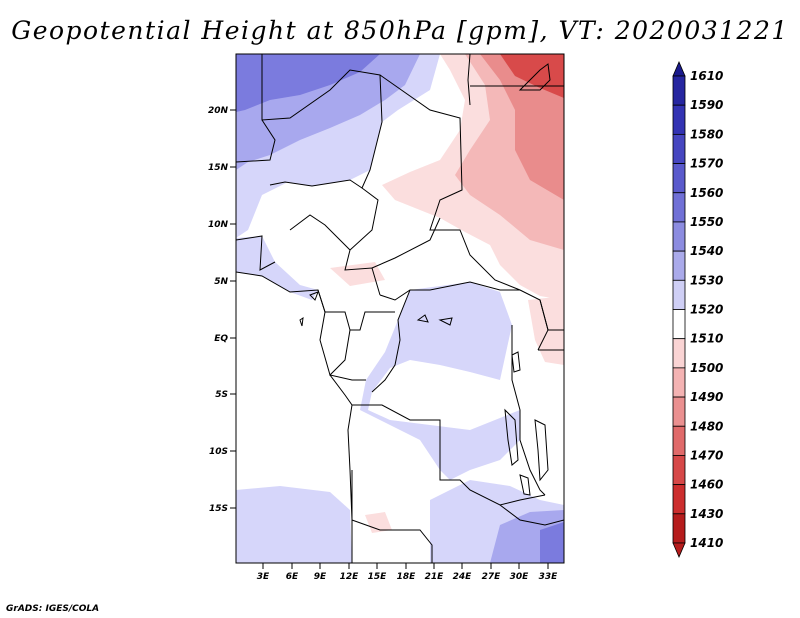  Describe the element at coordinates (549, 577) in the screenshot. I see `lon-label: 33E` at that location.